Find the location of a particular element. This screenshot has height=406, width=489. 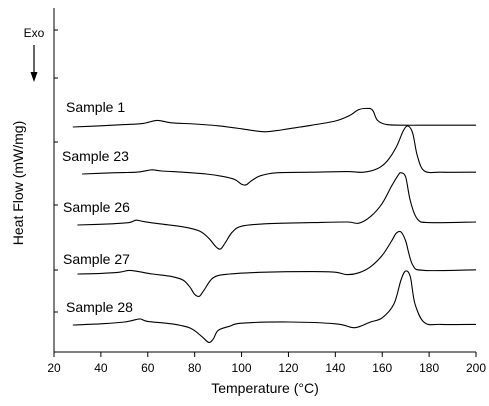

x-tick-label: 200 is located at coordinates (476, 368).